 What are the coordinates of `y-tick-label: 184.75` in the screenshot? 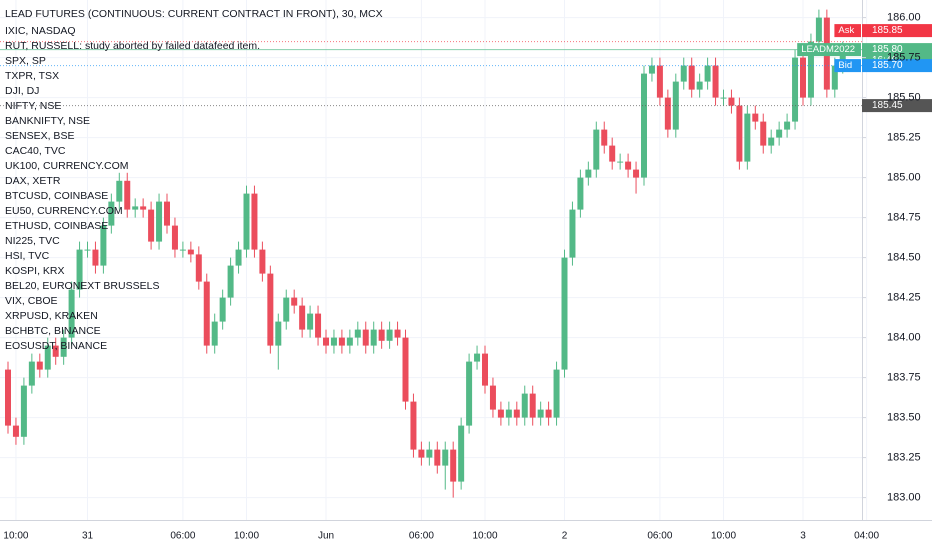 It's located at (904, 218).